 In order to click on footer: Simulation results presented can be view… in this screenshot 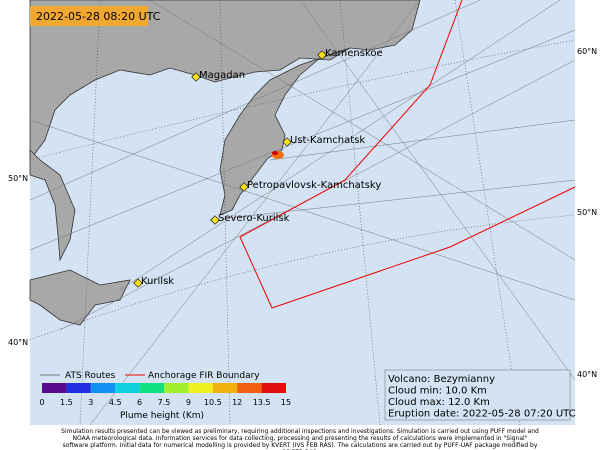, I will do `click(300, 439)`.